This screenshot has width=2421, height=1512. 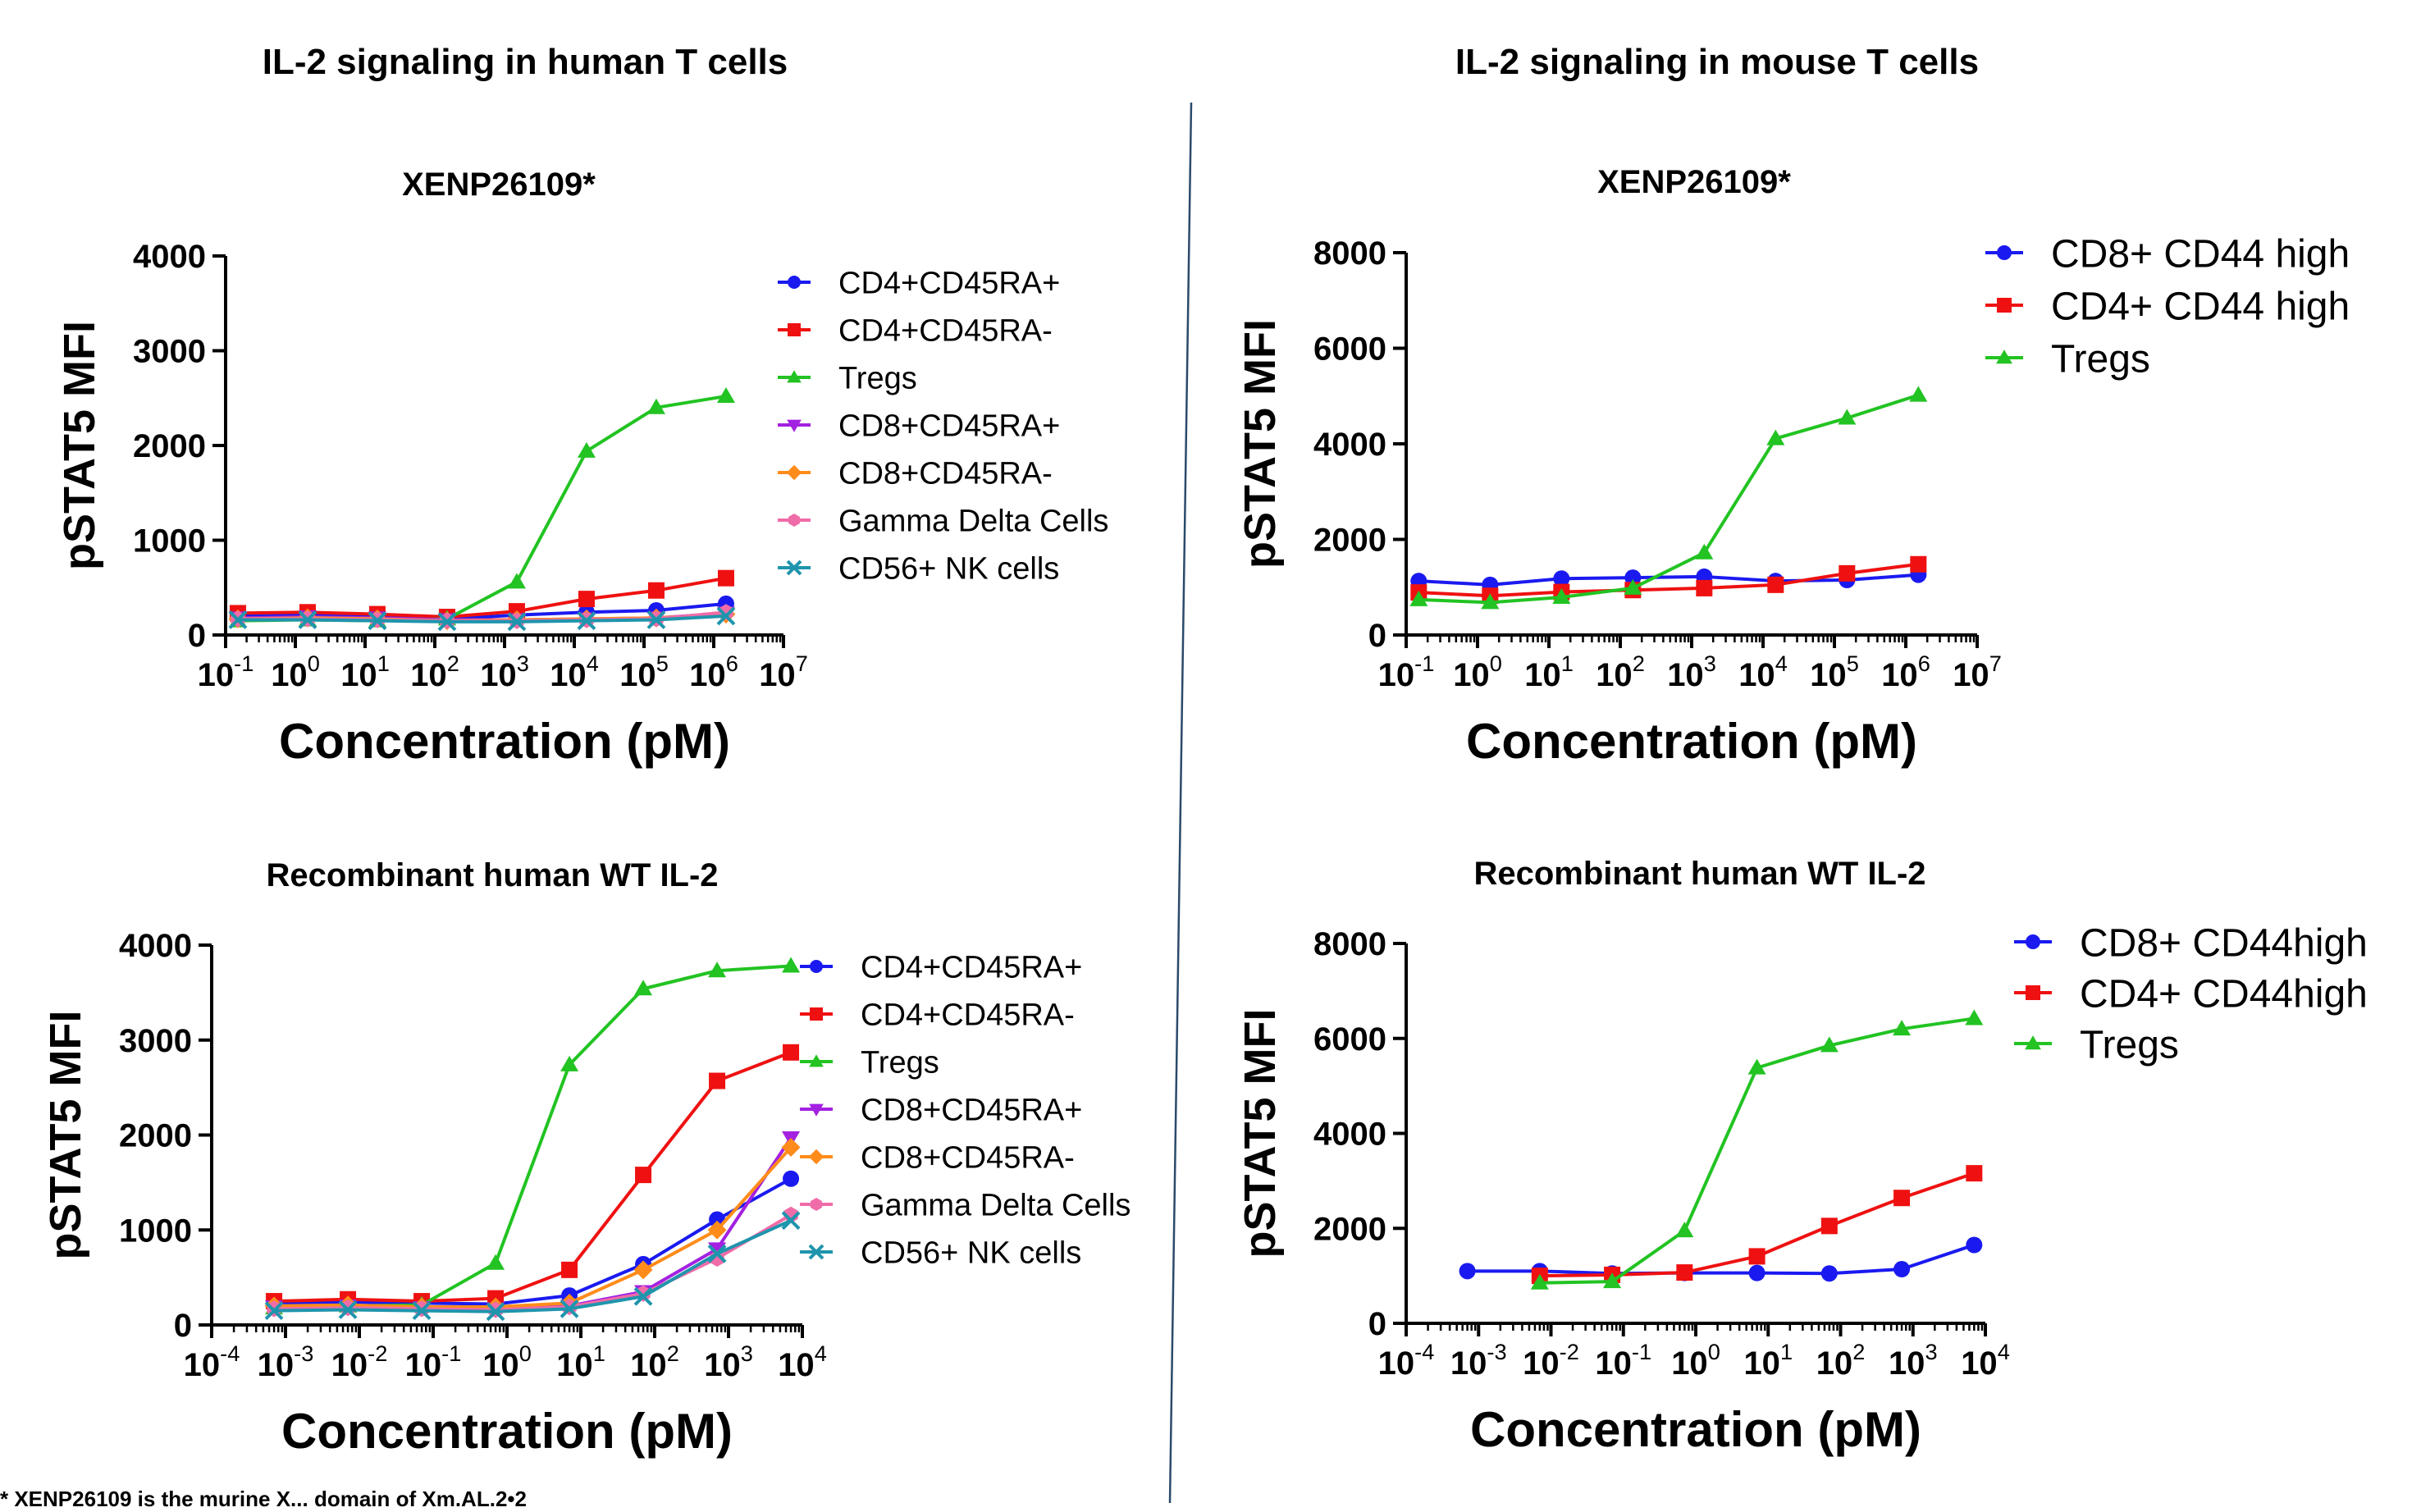 What do you see at coordinates (1905, 672) in the screenshot?
I see `x-tick-label: 10⁶` at bounding box center [1905, 672].